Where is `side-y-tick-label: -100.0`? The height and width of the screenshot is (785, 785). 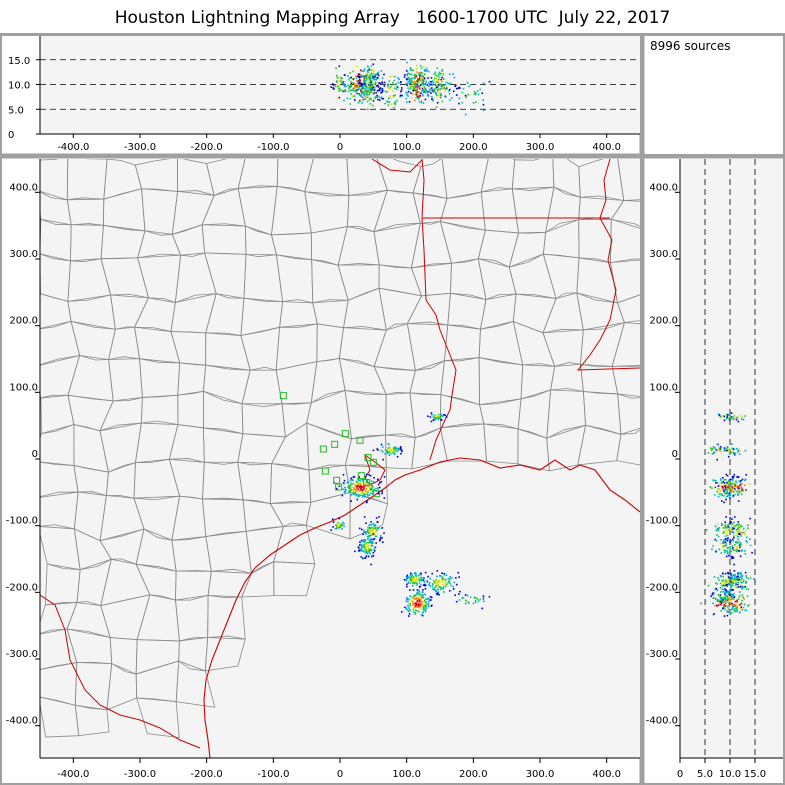 side-y-tick-label: -100.0 is located at coordinates (662, 521).